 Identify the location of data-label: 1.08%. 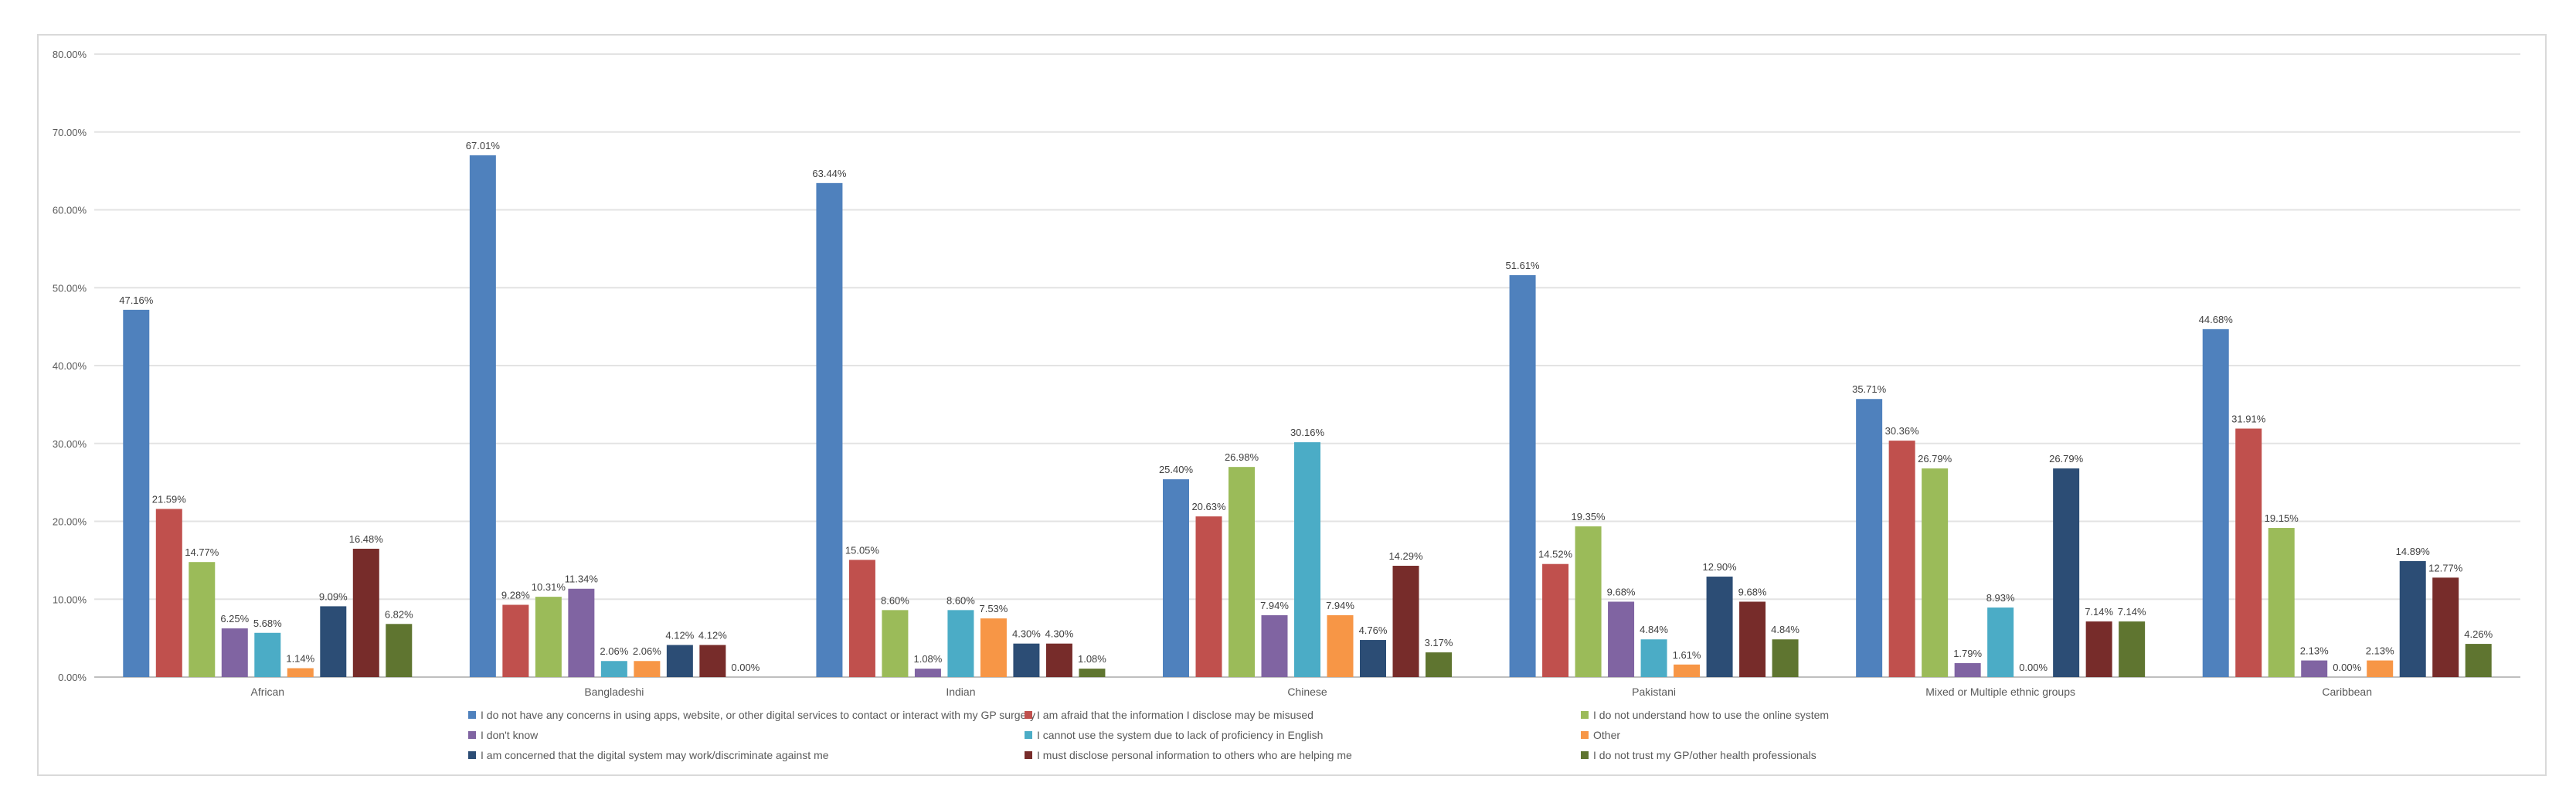
(927, 659).